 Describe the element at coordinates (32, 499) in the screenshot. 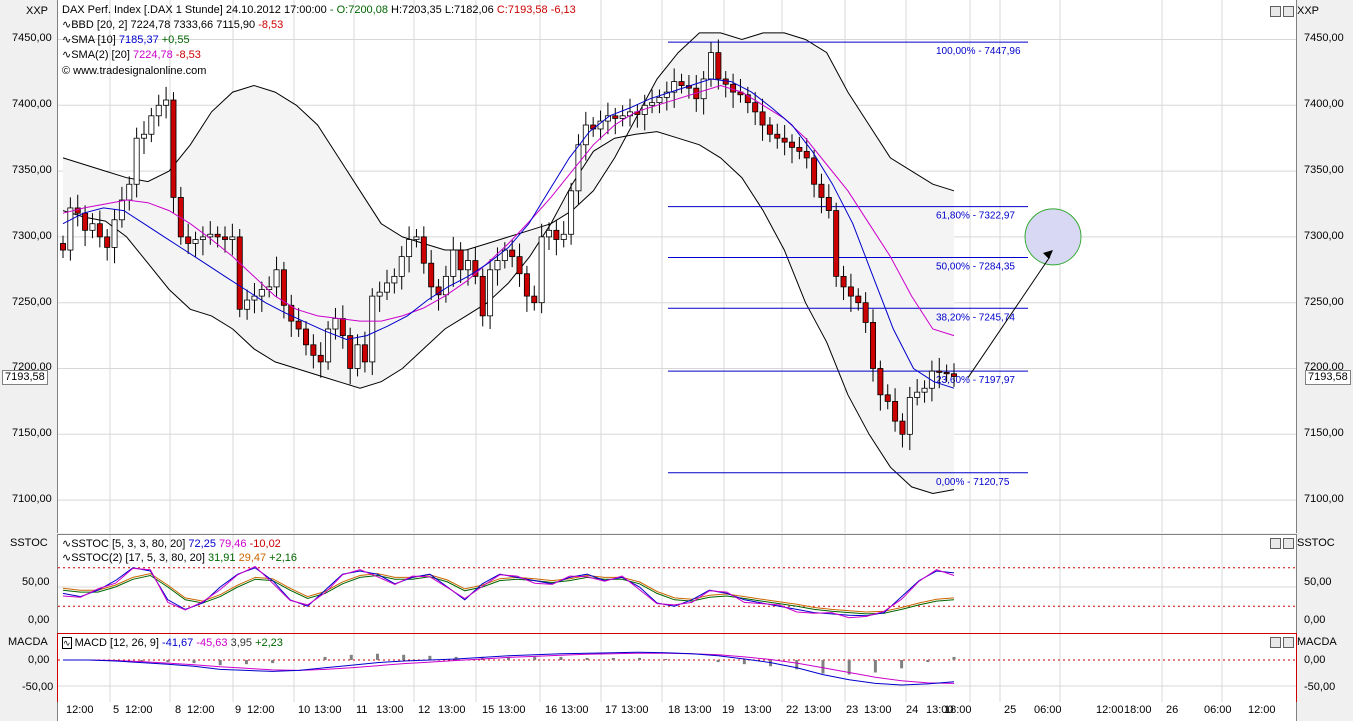

I see `price-tick-label: 7100,00` at that location.